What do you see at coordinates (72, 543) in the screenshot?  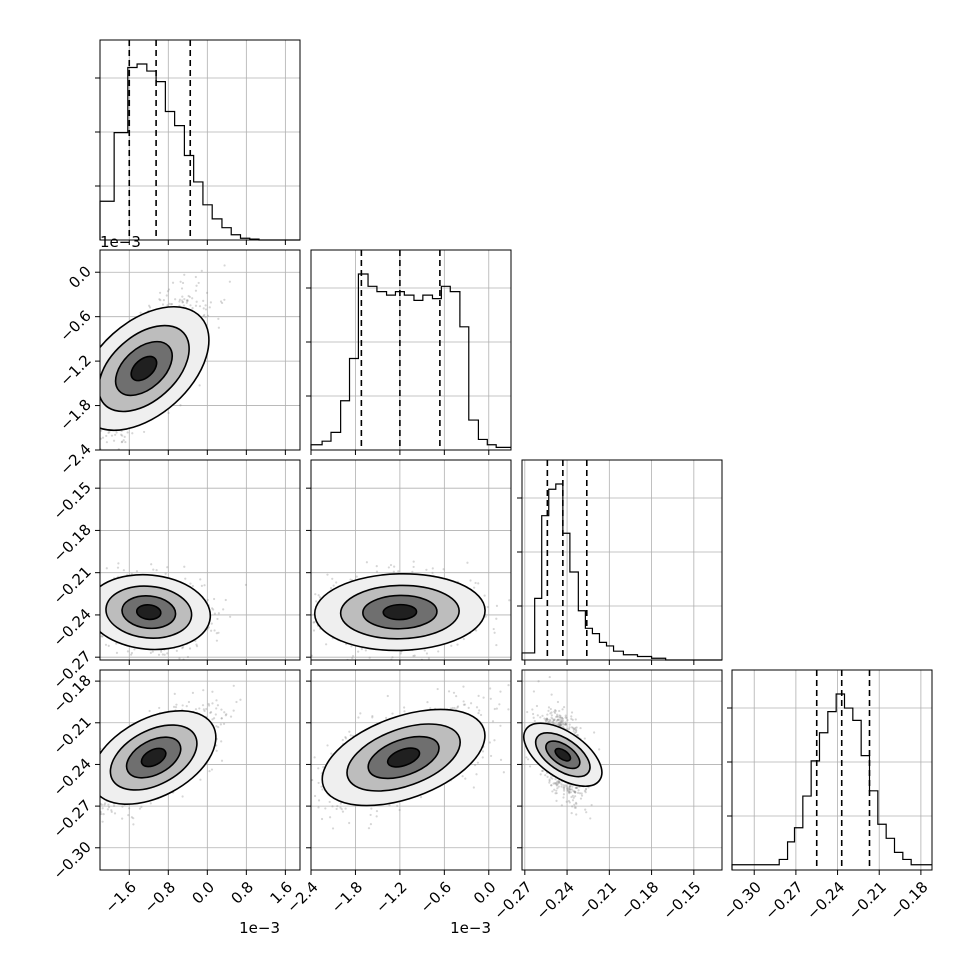 I see `y-tick-label: −0.18` at bounding box center [72, 543].